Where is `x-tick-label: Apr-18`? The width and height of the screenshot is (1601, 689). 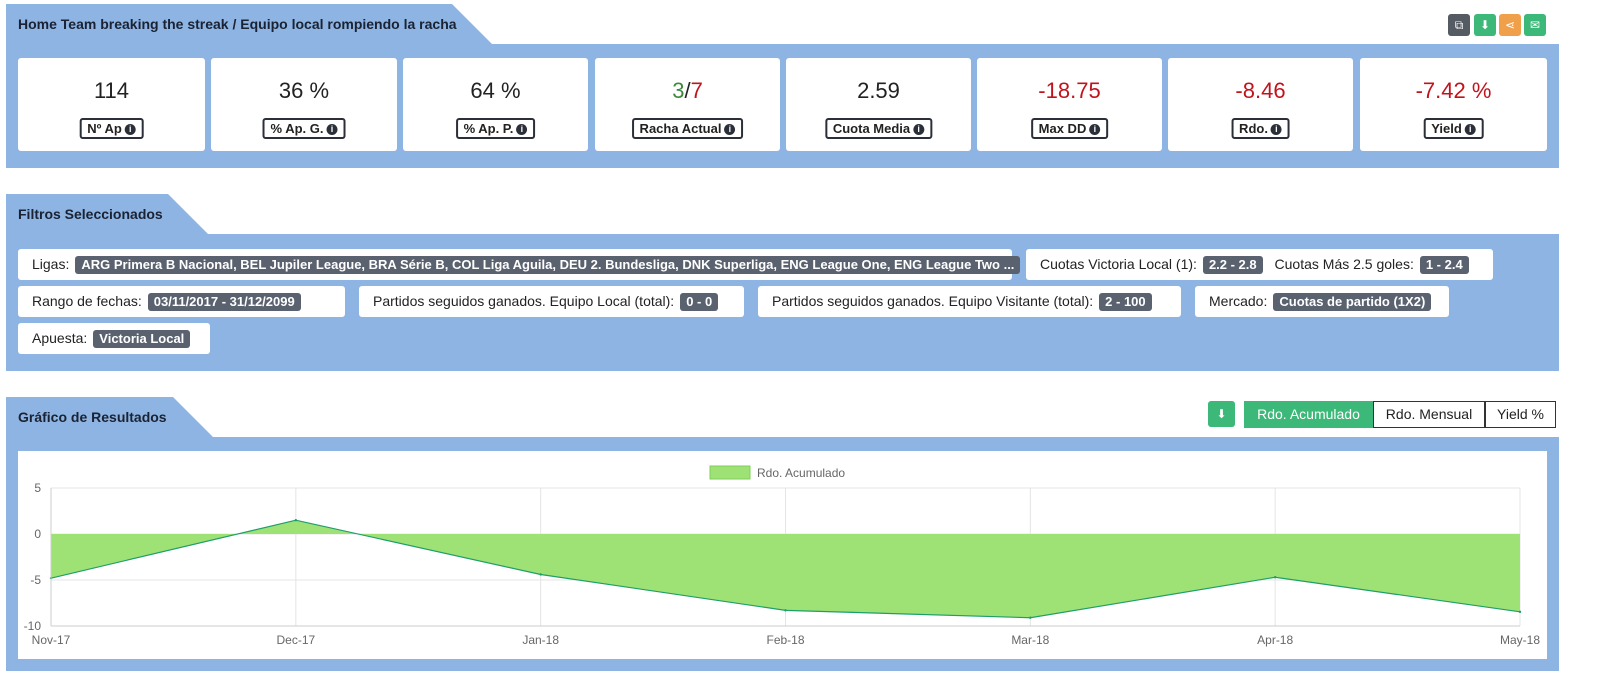 x-tick-label: Apr-18 is located at coordinates (1275, 640).